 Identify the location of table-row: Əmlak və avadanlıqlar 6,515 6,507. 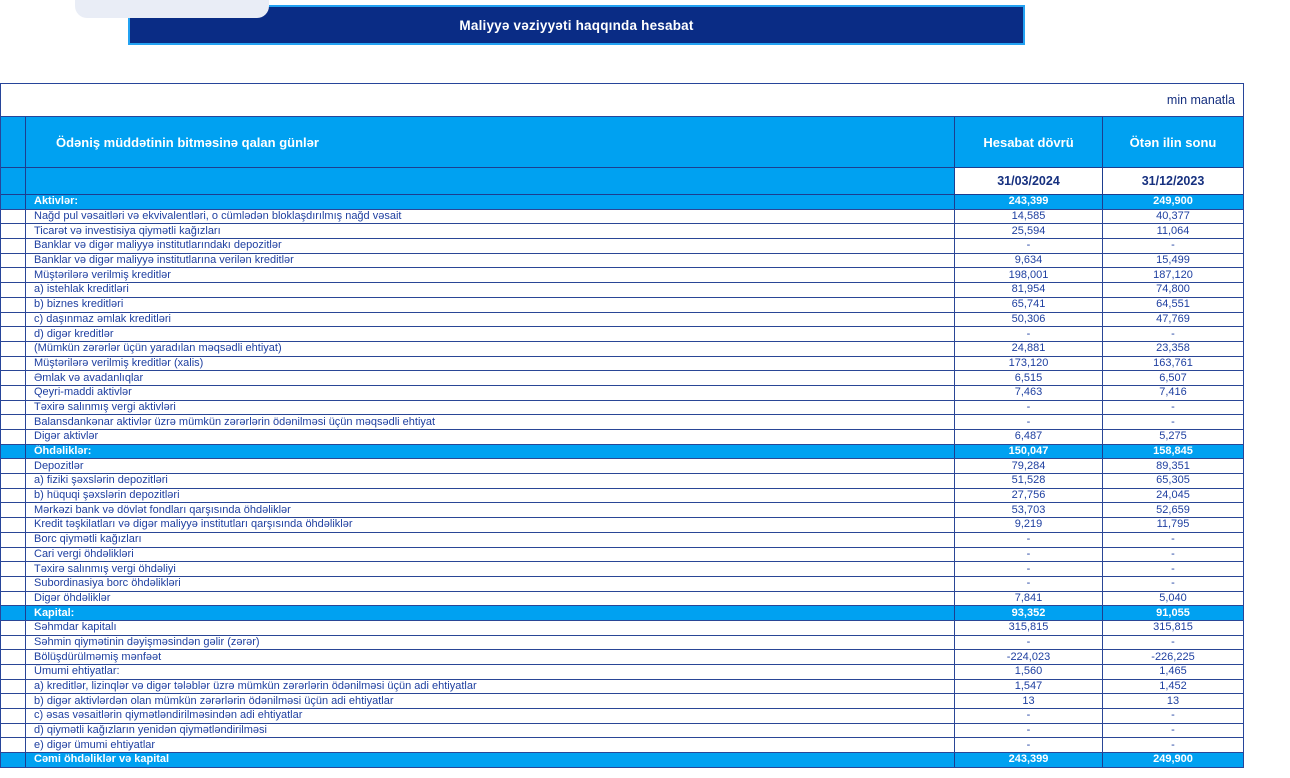
(622, 378).